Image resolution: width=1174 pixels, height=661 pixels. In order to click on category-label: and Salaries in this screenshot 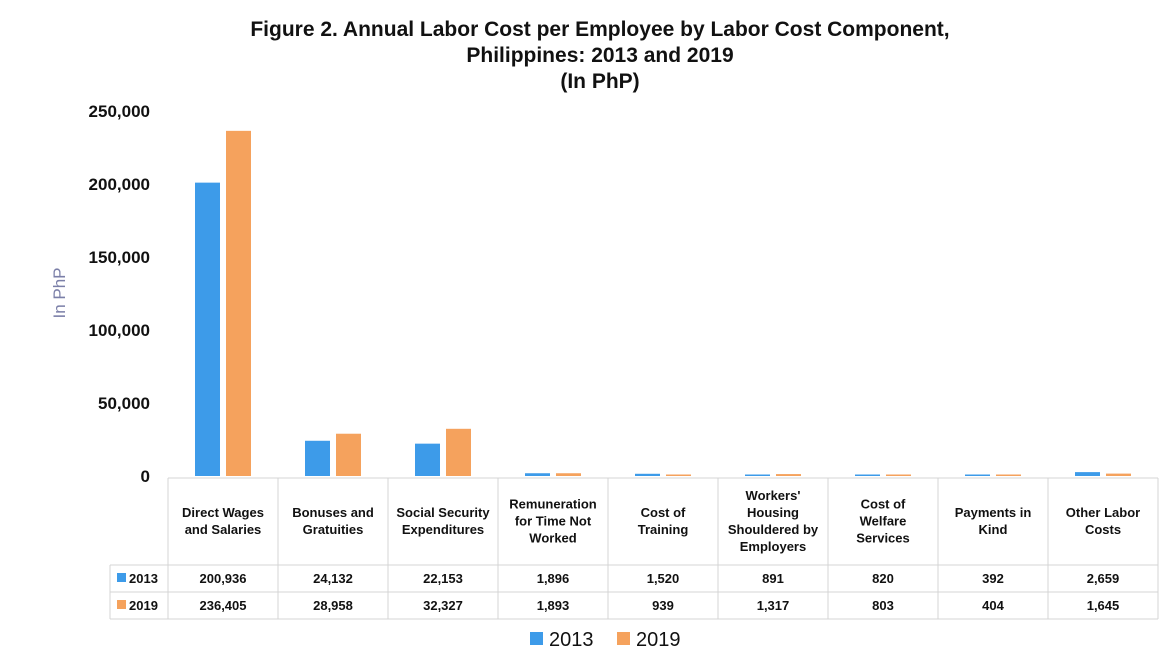, I will do `click(223, 529)`.